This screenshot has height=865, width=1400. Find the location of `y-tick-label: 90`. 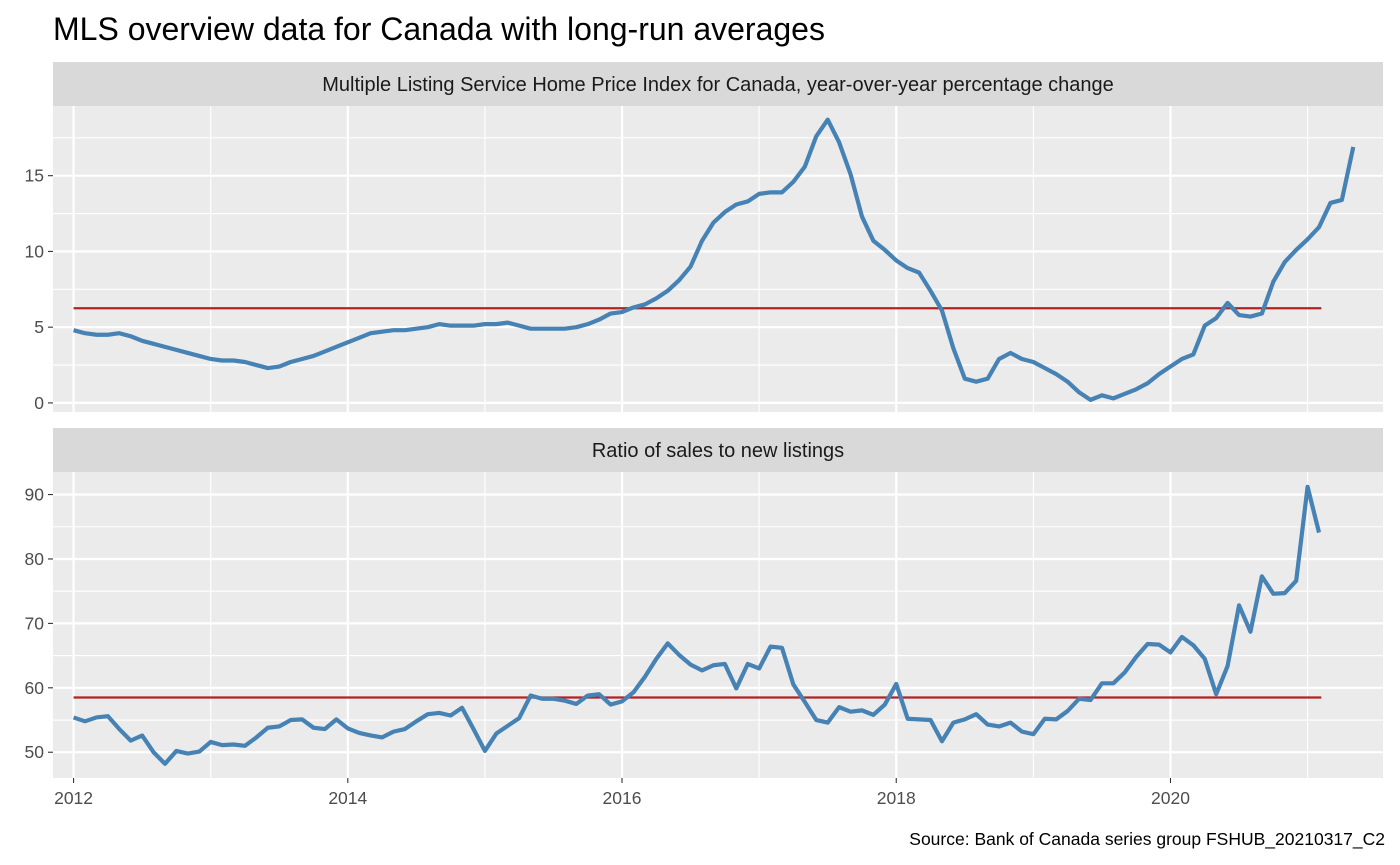

y-tick-label: 90 is located at coordinates (35, 495).